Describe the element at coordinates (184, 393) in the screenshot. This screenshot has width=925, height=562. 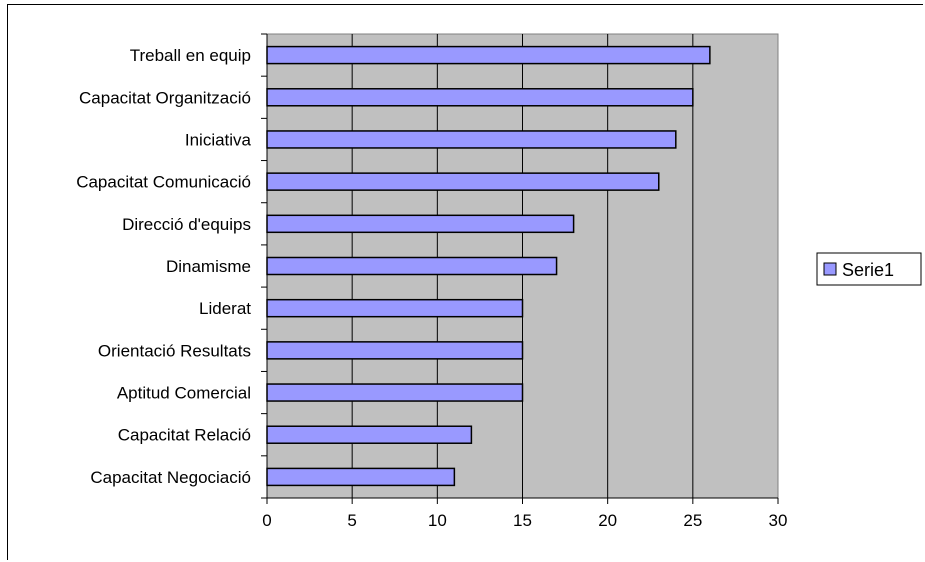
I see `category-label: Aptitud Comercial` at that location.